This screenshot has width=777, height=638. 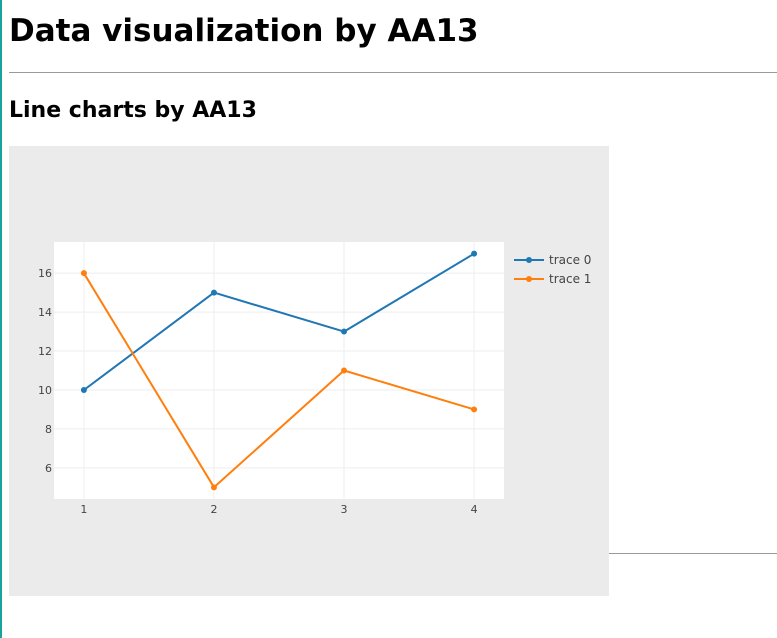 I want to click on x-tick-label: 1, so click(x=83, y=509).